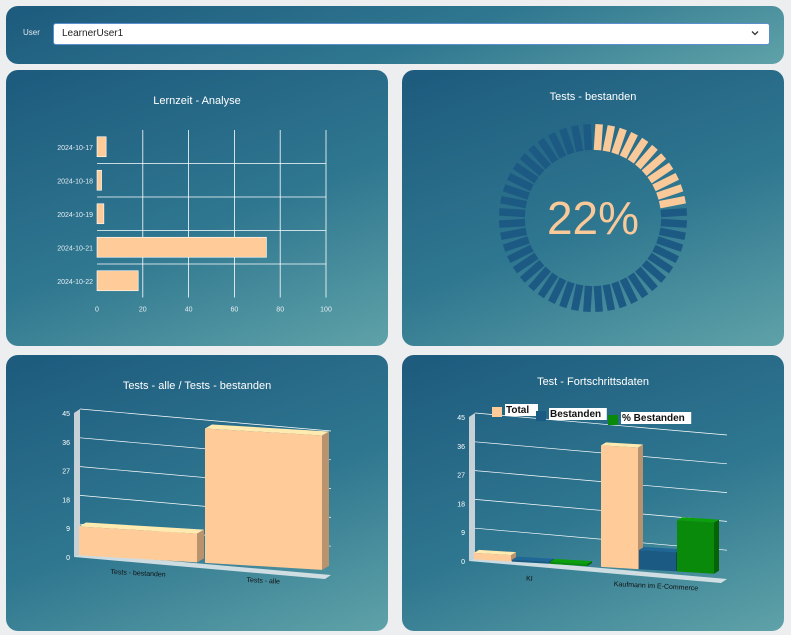  Describe the element at coordinates (197, 101) in the screenshot. I see `lernzeit-title: Lernzeit - Analyse` at that location.